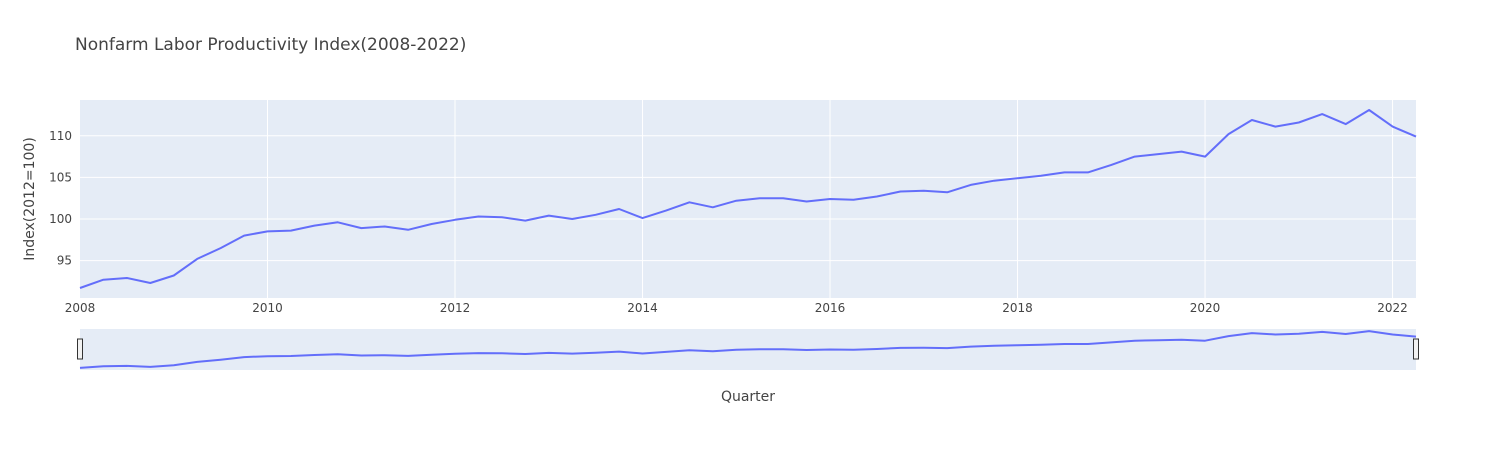 This screenshot has height=450, width=1496. What do you see at coordinates (748, 397) in the screenshot?
I see `x-axis-title: Quarter` at bounding box center [748, 397].